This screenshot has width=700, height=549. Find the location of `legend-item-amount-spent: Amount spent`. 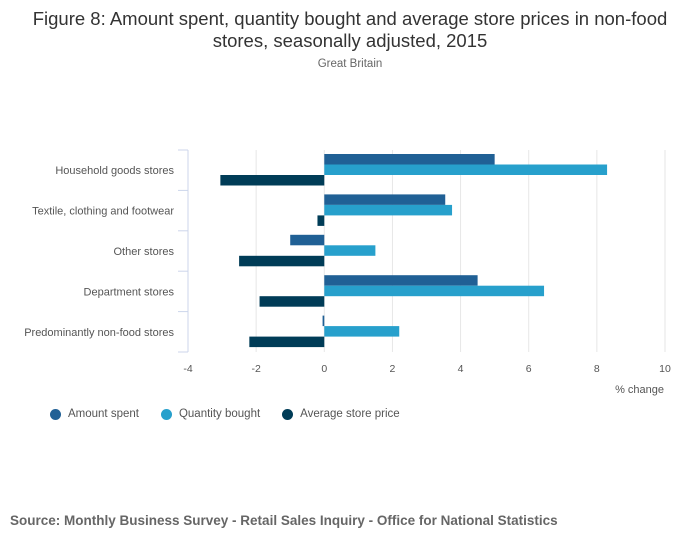

legend-item-amount-spent: Amount spent is located at coordinates (94, 414).